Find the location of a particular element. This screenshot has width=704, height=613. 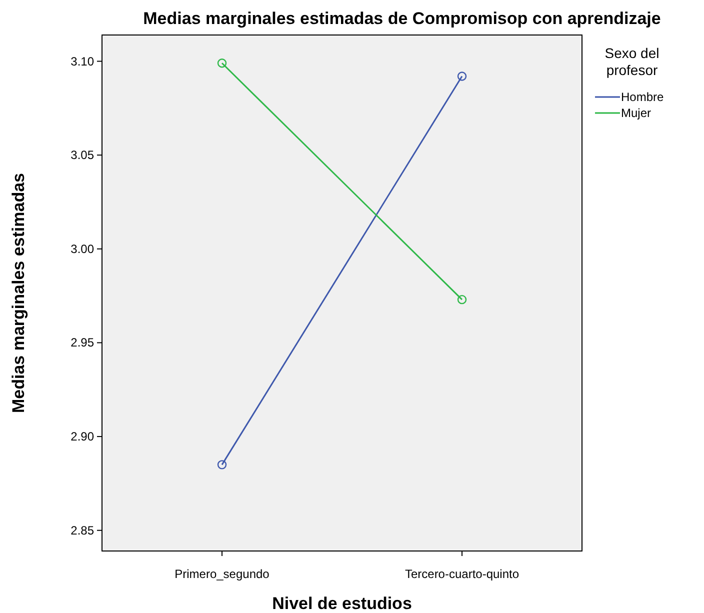

legend-label: Mujer is located at coordinates (636, 113).